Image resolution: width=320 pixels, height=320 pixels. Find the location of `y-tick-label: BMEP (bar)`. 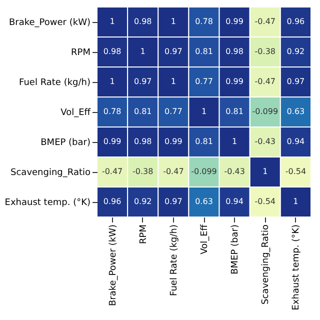

y-tick-label: BMEP (bar) is located at coordinates (65, 143).